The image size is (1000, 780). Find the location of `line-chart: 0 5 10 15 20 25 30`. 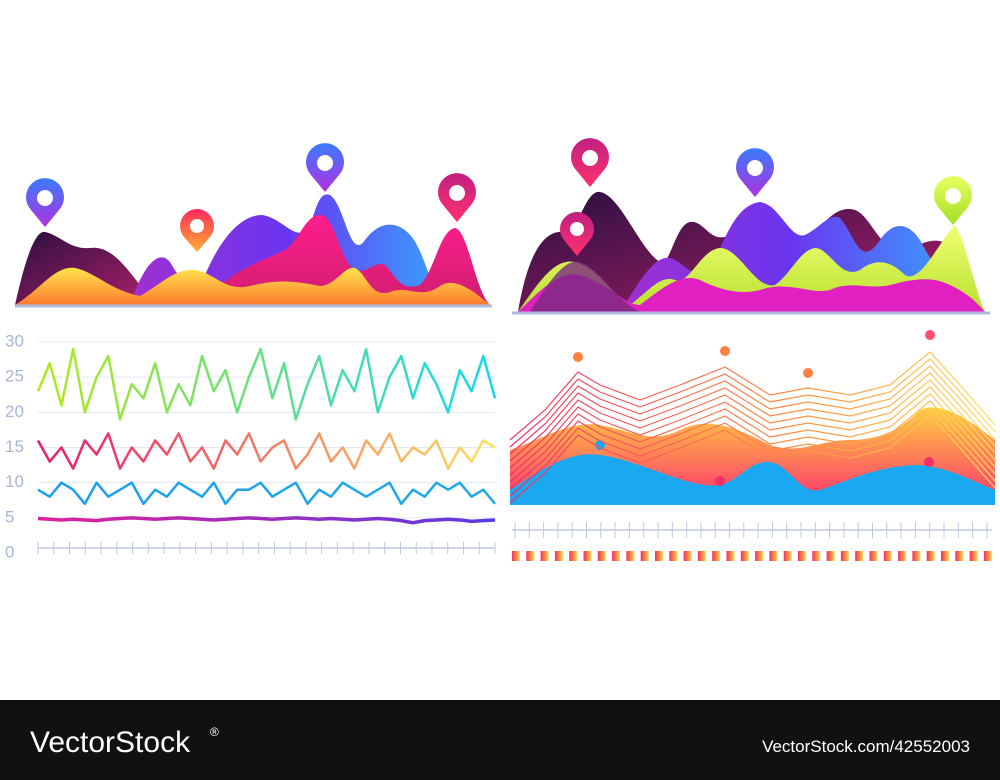

line-chart: 0 5 10 15 20 25 30 is located at coordinates (251, 446).